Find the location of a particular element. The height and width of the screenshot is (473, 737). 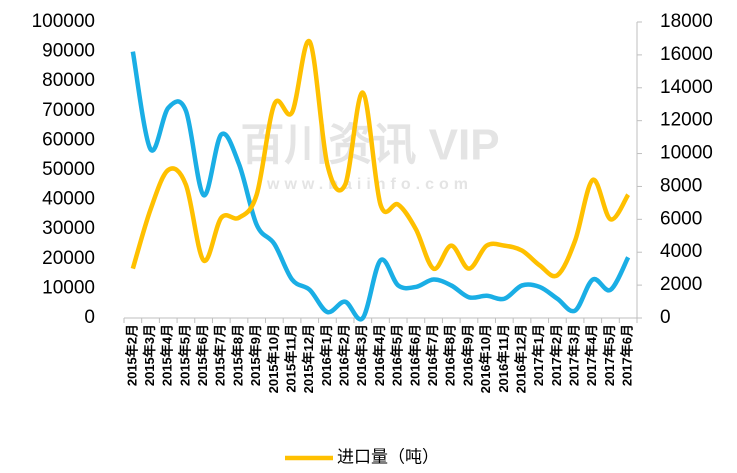

x-tick-label: 2015年9月 is located at coordinates (255, 355).